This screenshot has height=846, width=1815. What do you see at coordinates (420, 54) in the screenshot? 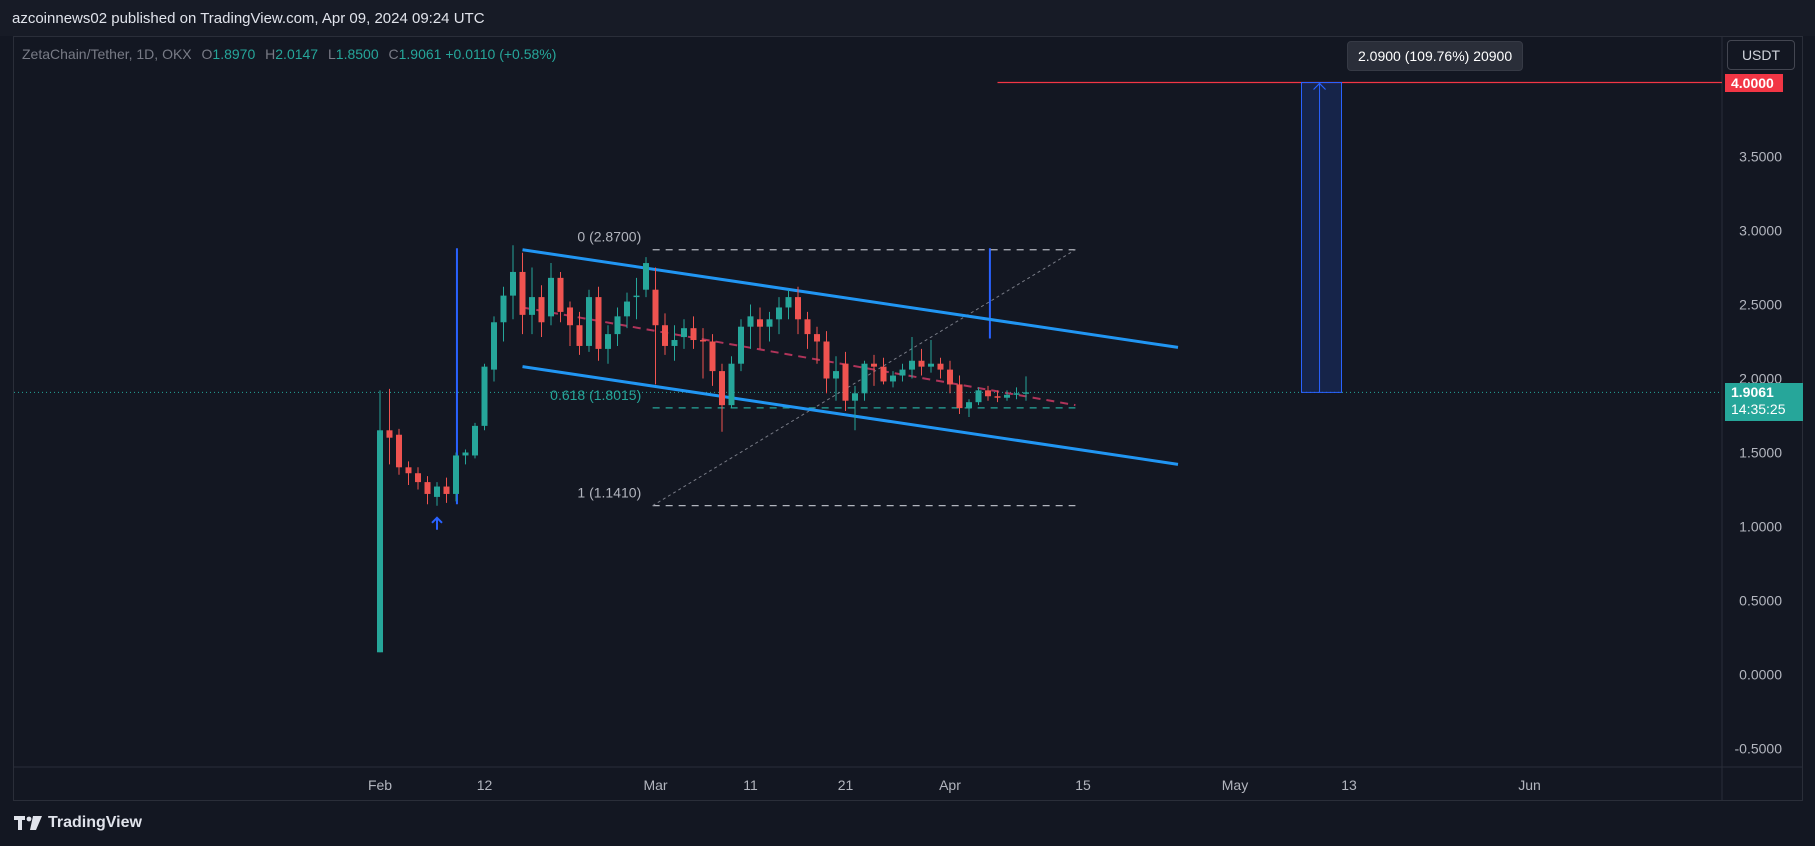
I see `close-value: 1.9061` at bounding box center [420, 54].